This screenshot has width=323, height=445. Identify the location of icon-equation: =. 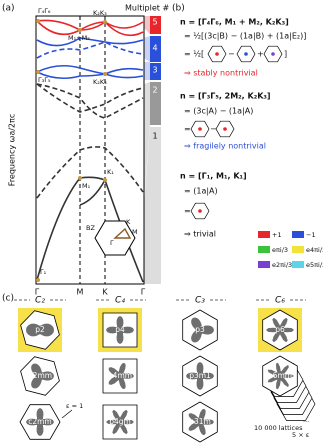
(187, 211).